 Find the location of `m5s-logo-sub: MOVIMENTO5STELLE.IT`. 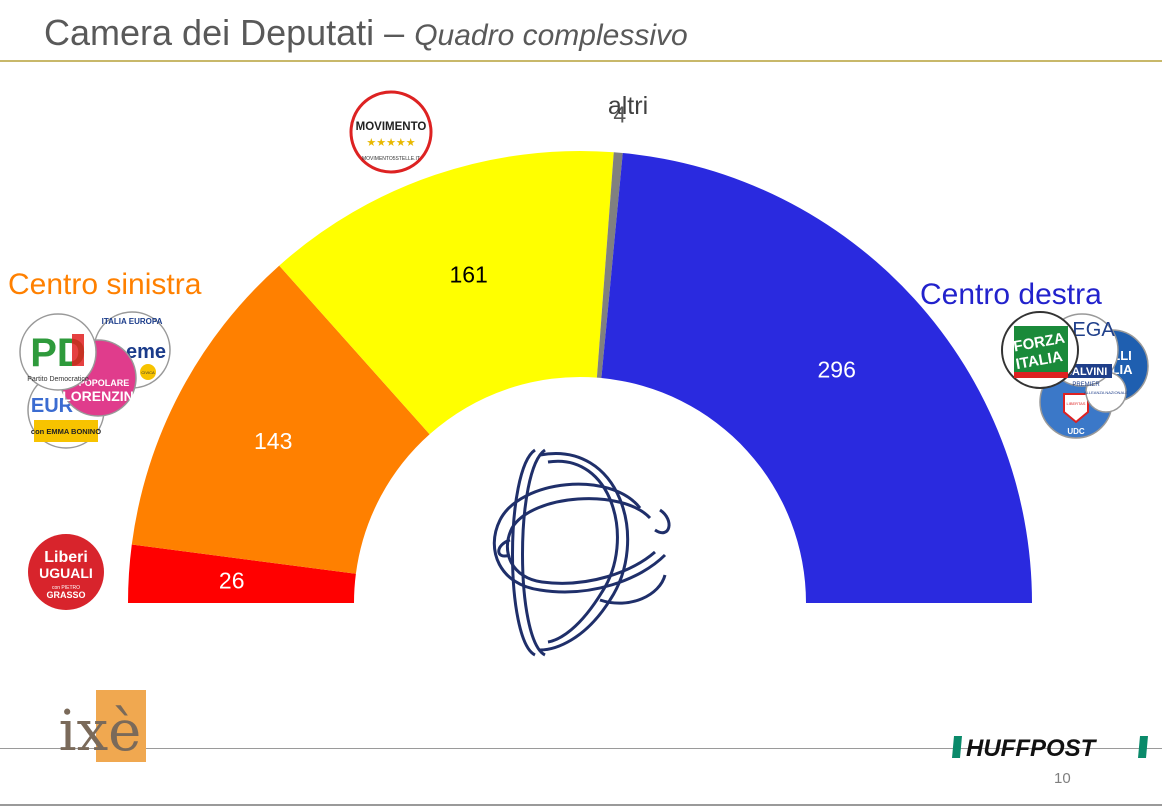

m5s-logo-sub: MOVIMENTO5STELLE.IT is located at coordinates (391, 159).